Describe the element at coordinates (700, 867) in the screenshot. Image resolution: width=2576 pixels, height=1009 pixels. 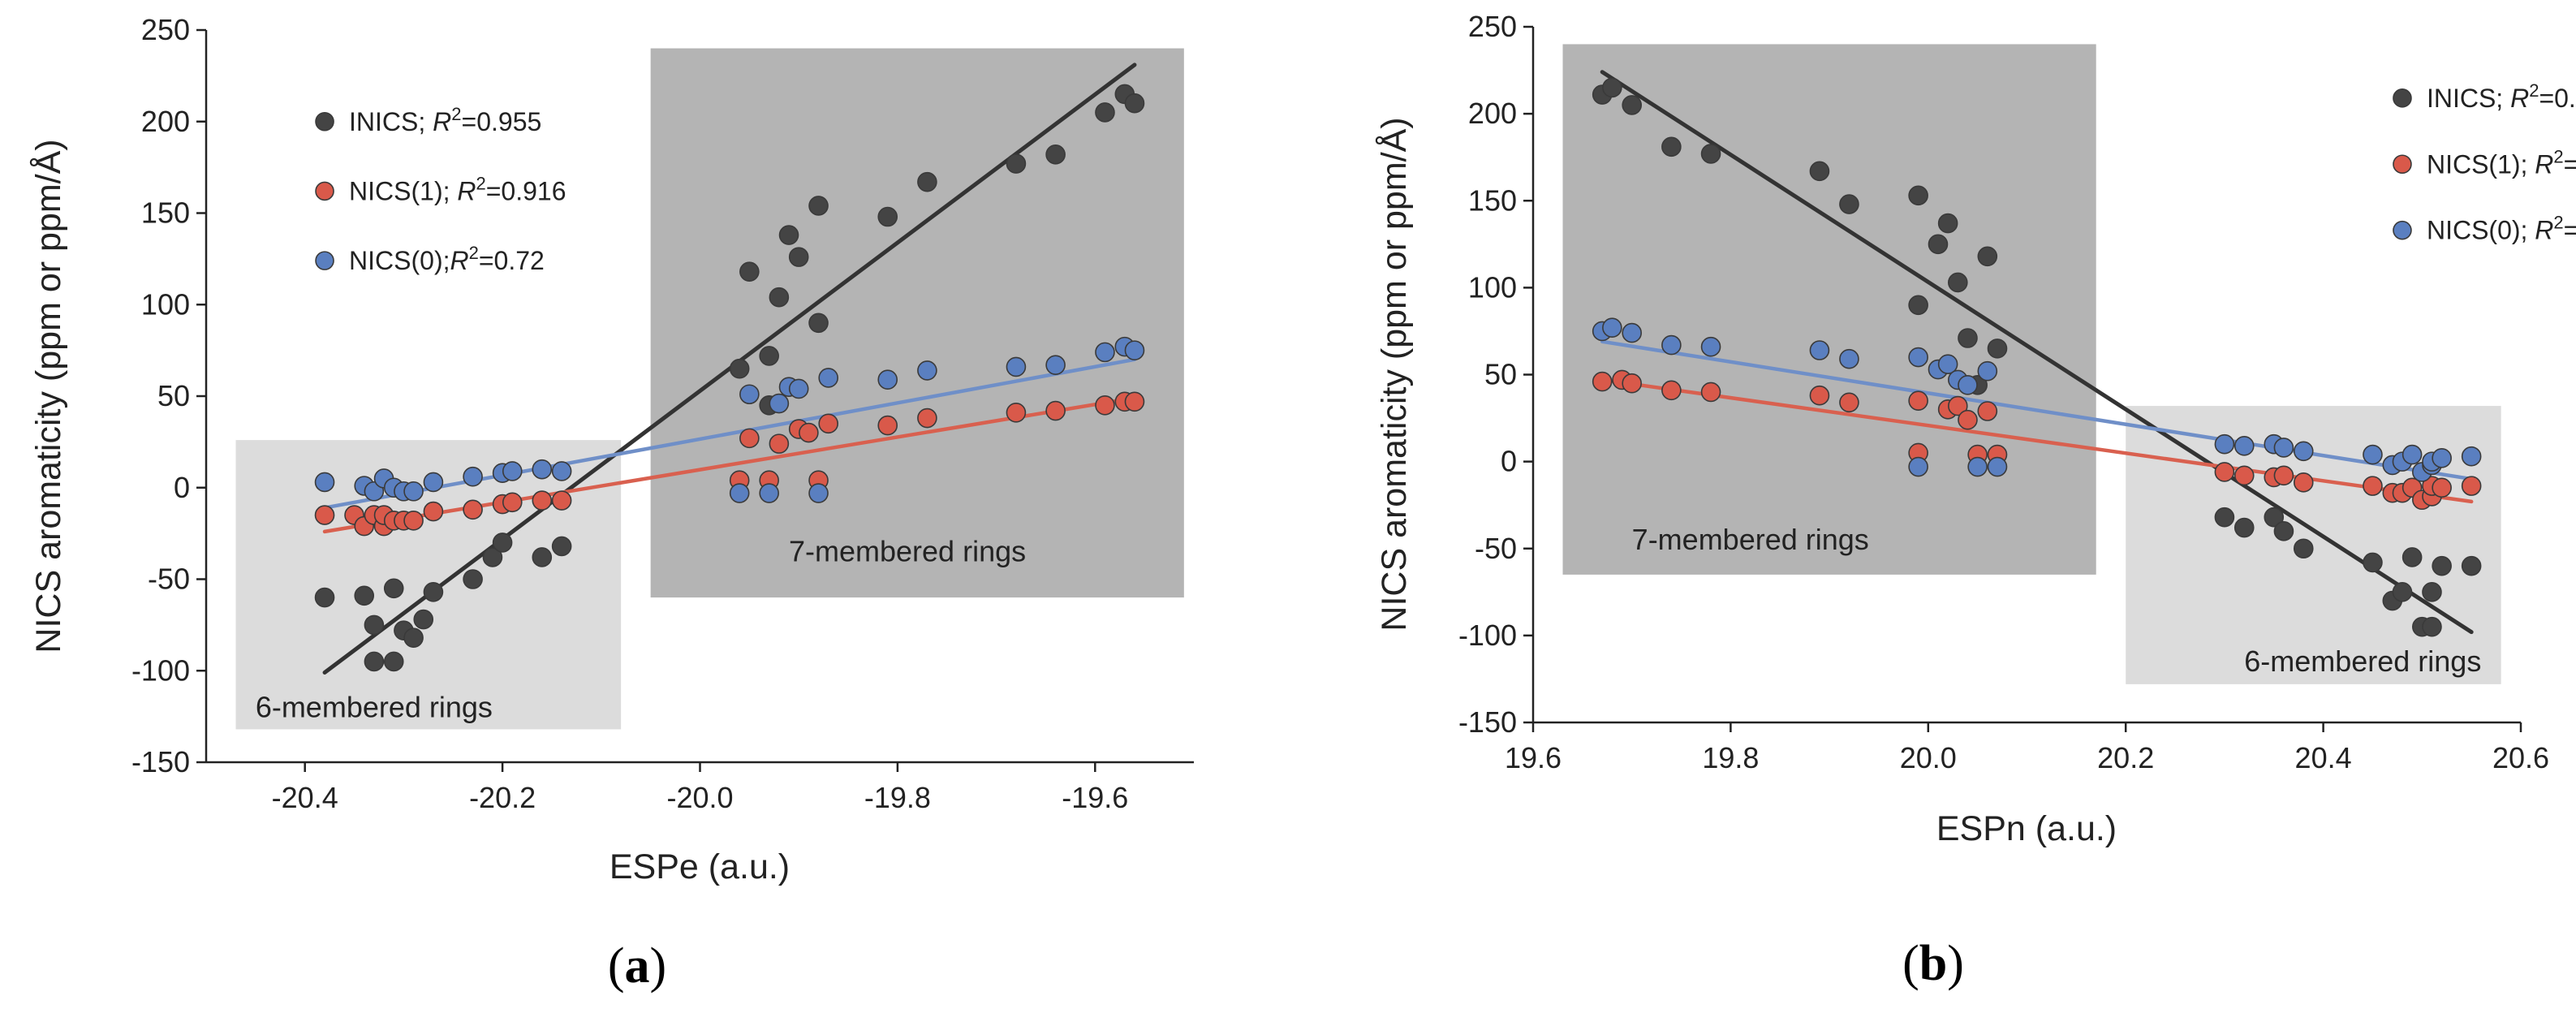
I see `x-axis-label: ESPe (a.u.)` at that location.